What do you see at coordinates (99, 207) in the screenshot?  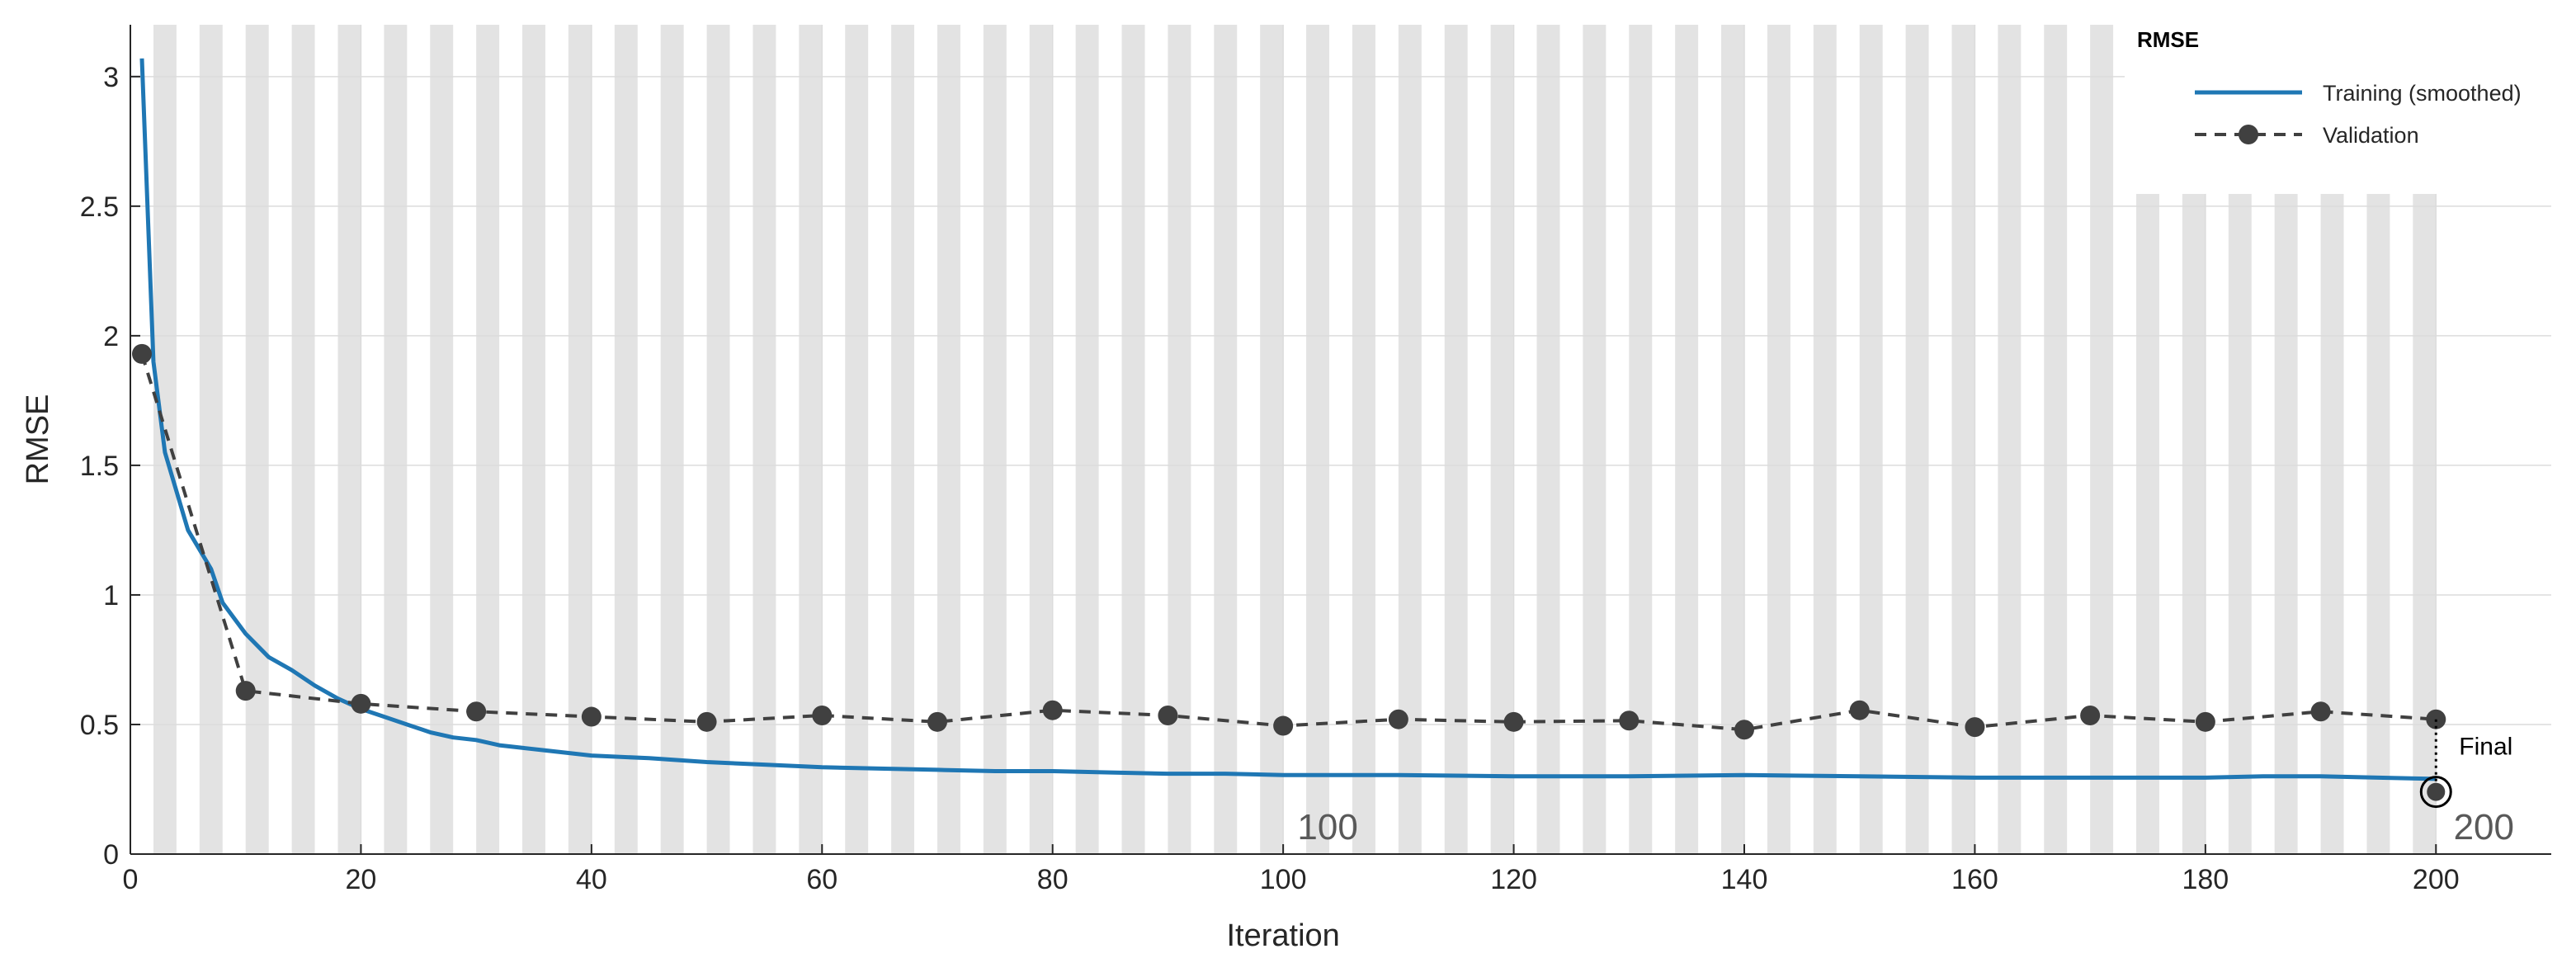 I see `y-tick-label: 2.5` at bounding box center [99, 207].